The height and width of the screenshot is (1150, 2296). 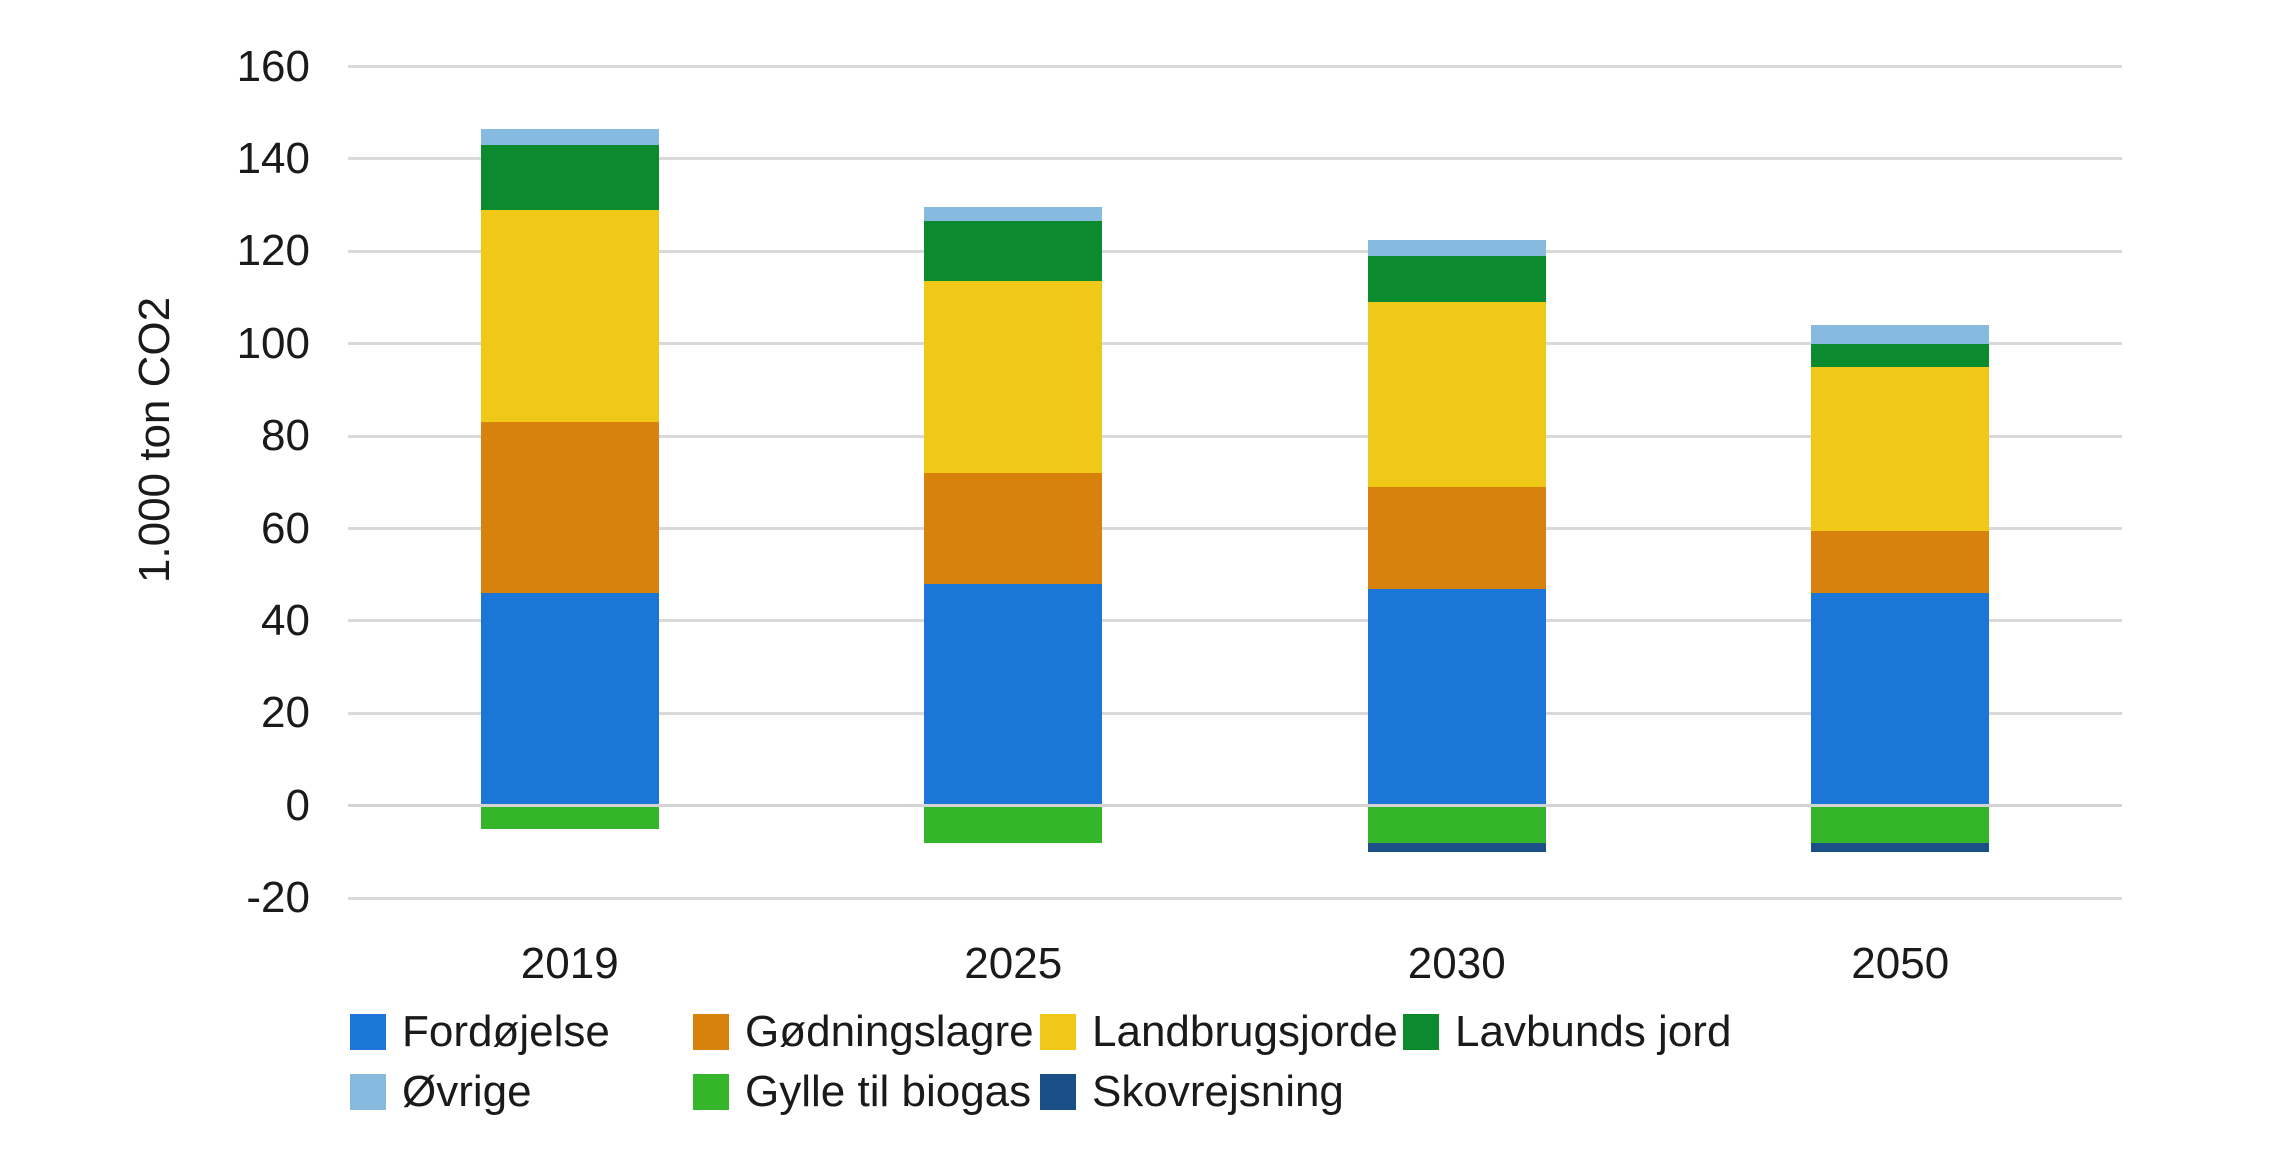 What do you see at coordinates (278, 898) in the screenshot?
I see `y-tick-label: -20` at bounding box center [278, 898].